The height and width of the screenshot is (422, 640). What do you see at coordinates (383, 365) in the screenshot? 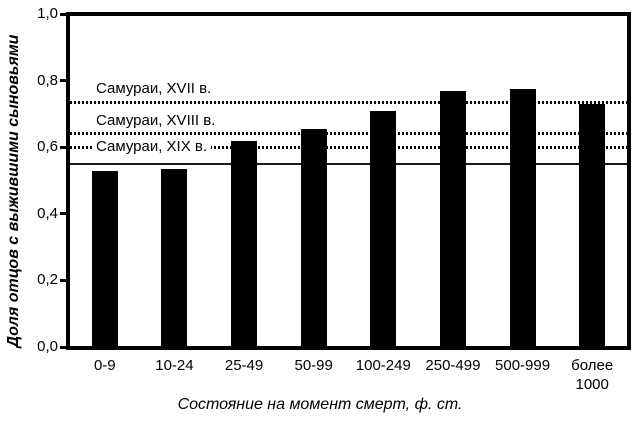
I see `x-category-label: 100-249` at bounding box center [383, 365].